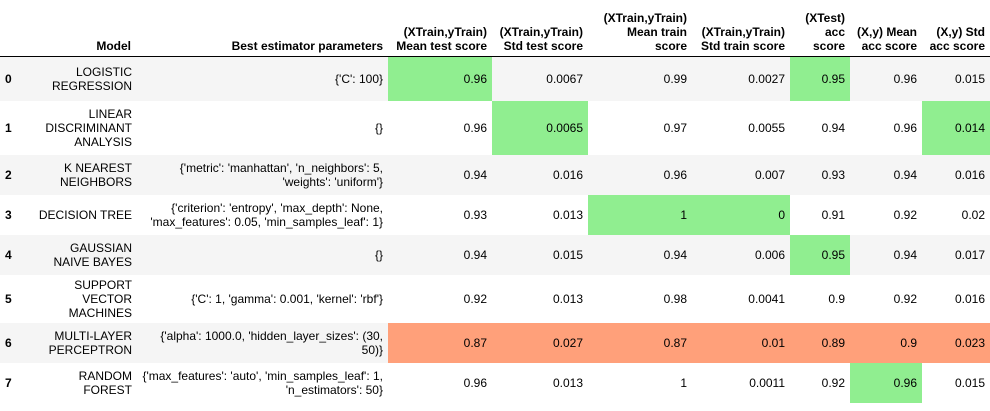 The width and height of the screenshot is (990, 411). What do you see at coordinates (820, 342) in the screenshot?
I see `score-cell: 0.89` at bounding box center [820, 342].